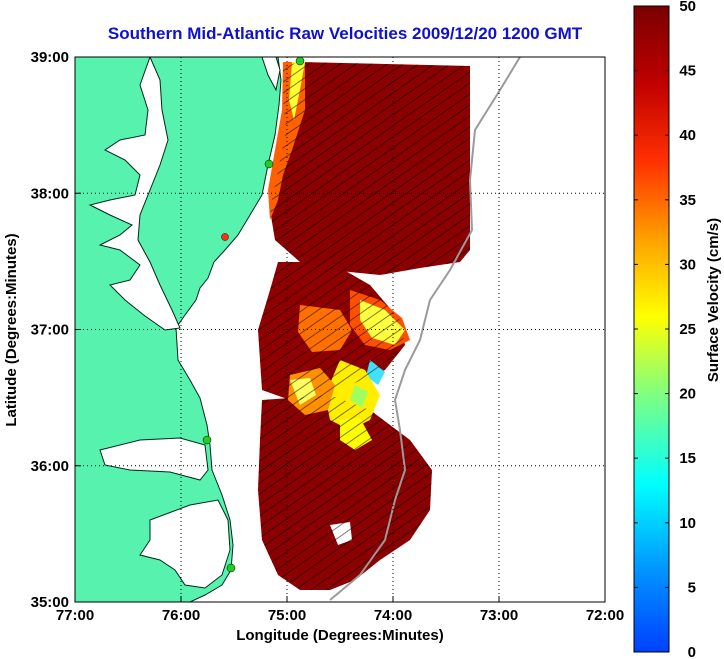 This screenshot has width=724, height=659. Describe the element at coordinates (692, 651) in the screenshot. I see `colorbar-tick-label: 0` at that location.